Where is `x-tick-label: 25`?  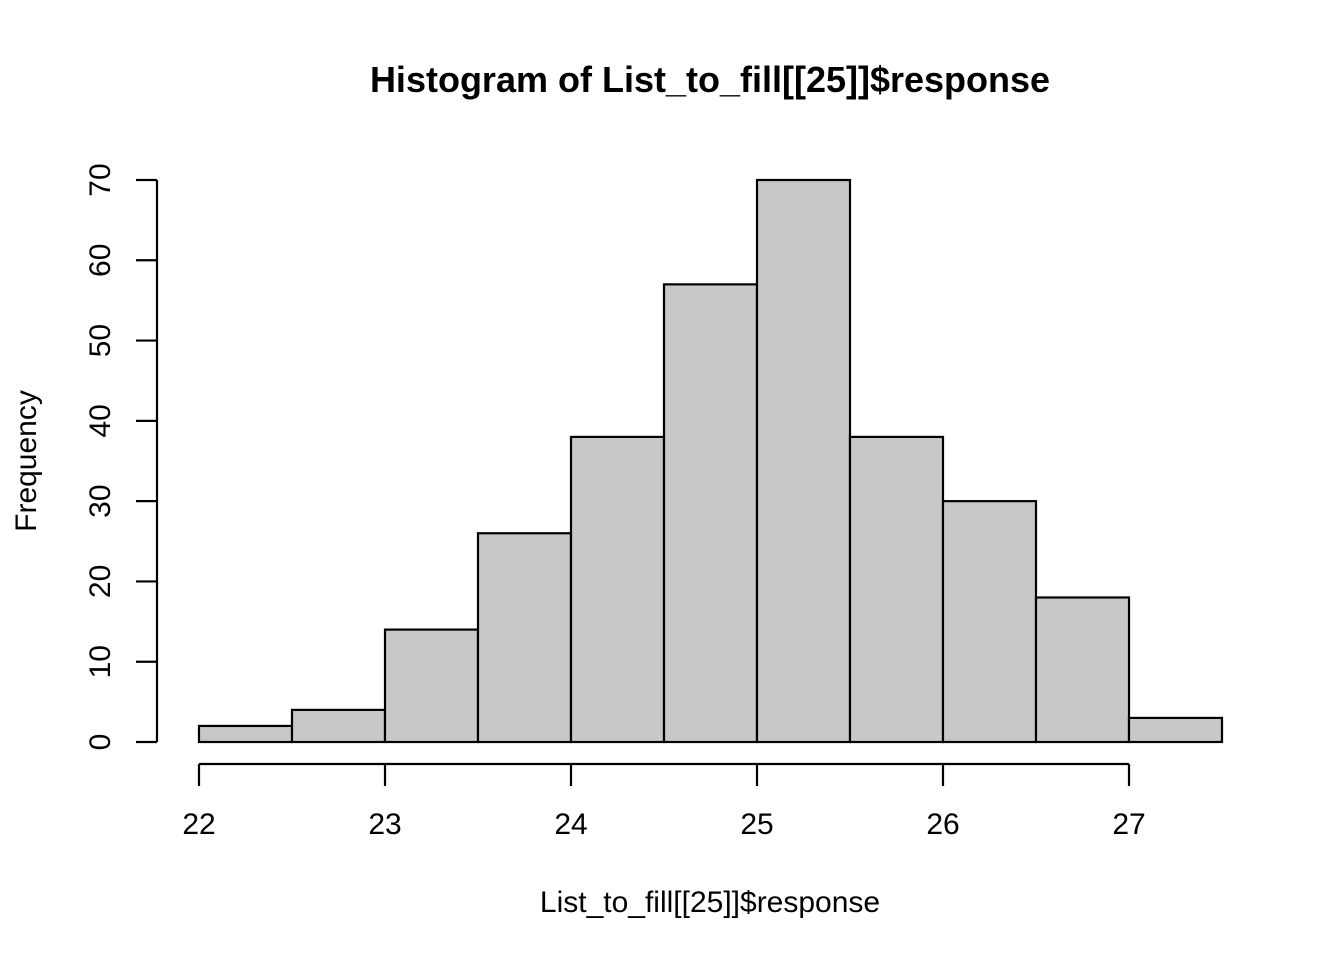 x-tick-label: 25 is located at coordinates (756, 824).